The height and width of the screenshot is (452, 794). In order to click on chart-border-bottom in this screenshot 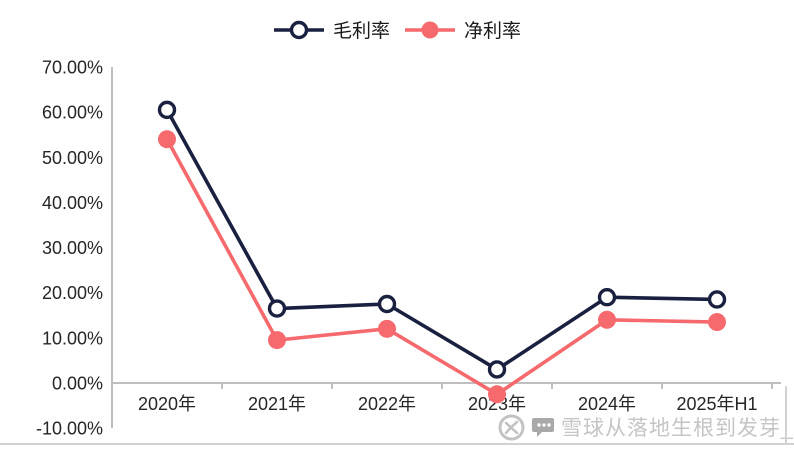, I will do `click(397, 444)`.